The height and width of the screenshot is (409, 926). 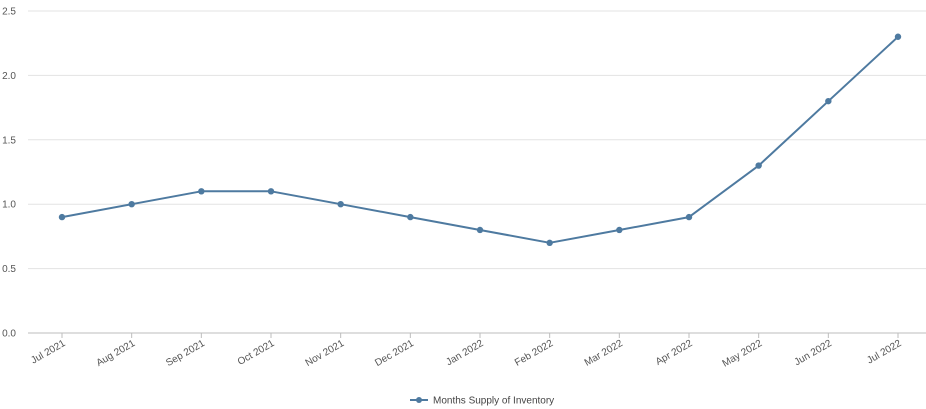 I want to click on x-tick-label: Oct 2021, so click(x=256, y=353).